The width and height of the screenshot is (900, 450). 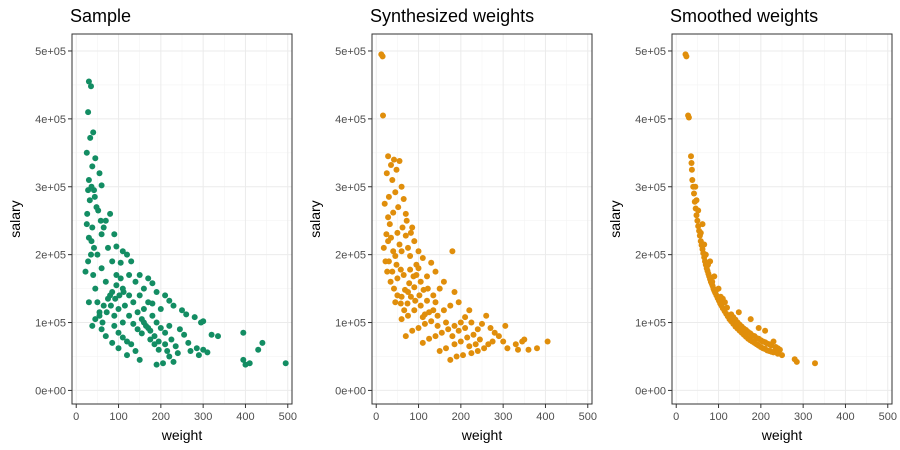 What do you see at coordinates (182, 435) in the screenshot?
I see `x-axis-title: weight` at bounding box center [182, 435].